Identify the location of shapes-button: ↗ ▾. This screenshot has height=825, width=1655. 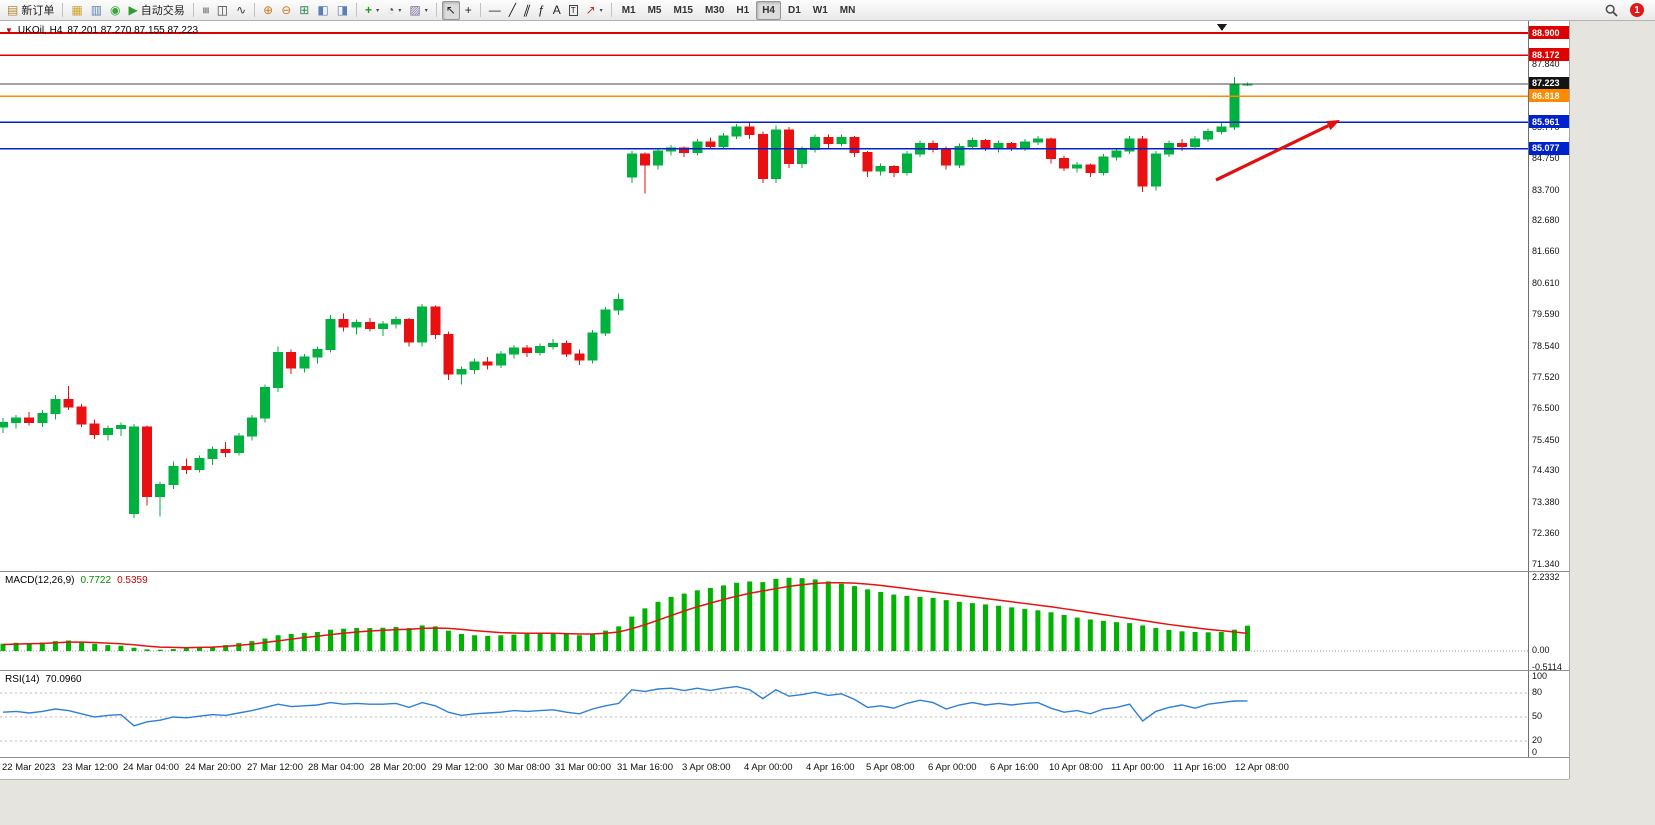
(594, 10).